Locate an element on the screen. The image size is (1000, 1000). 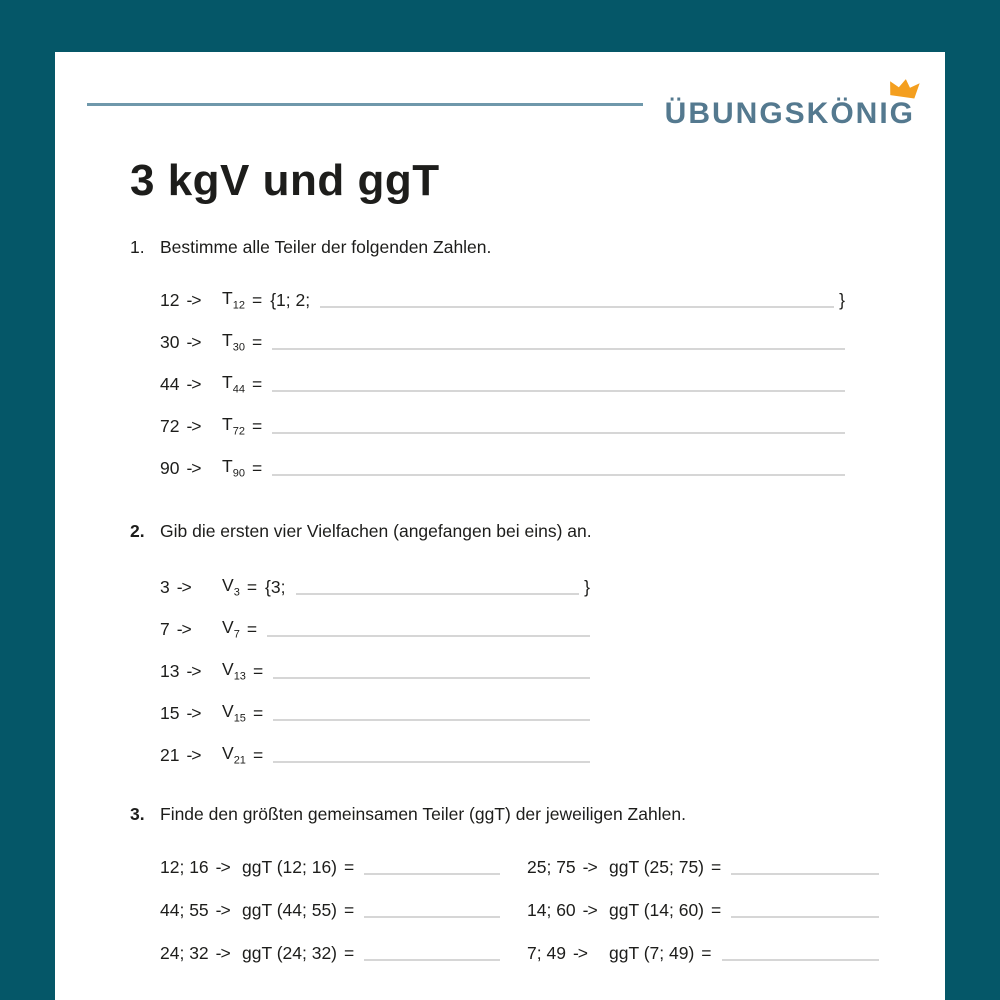
ggt-expression: ggT (25; 75) is located at coordinates (657, 867).